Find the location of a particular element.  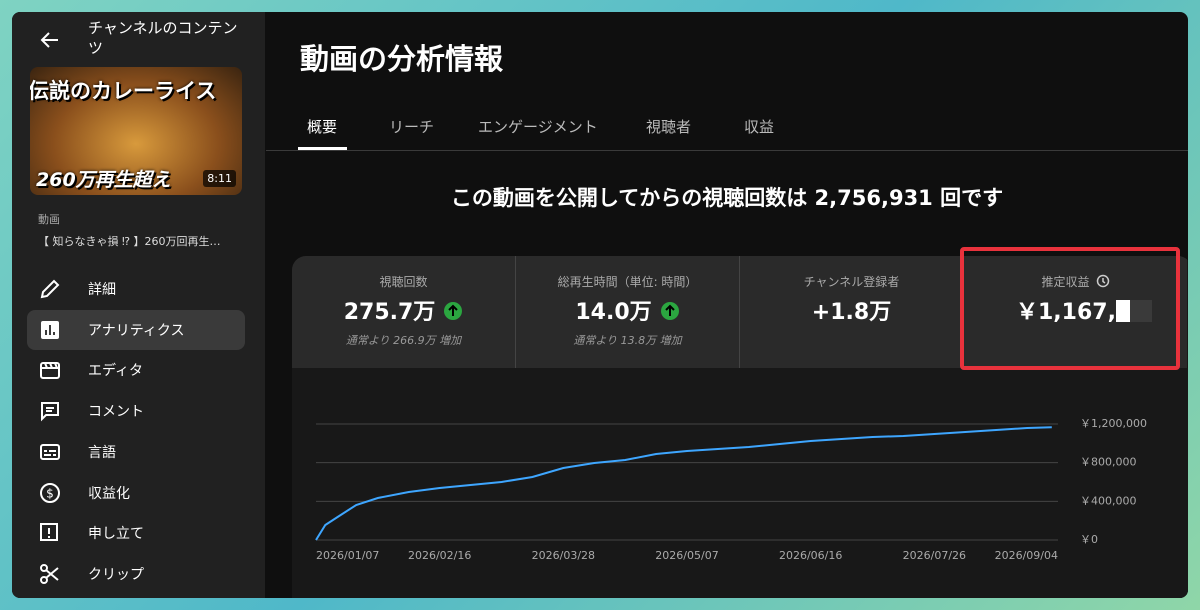

card-note: 通常より 13.8万 増加 is located at coordinates (627, 340).